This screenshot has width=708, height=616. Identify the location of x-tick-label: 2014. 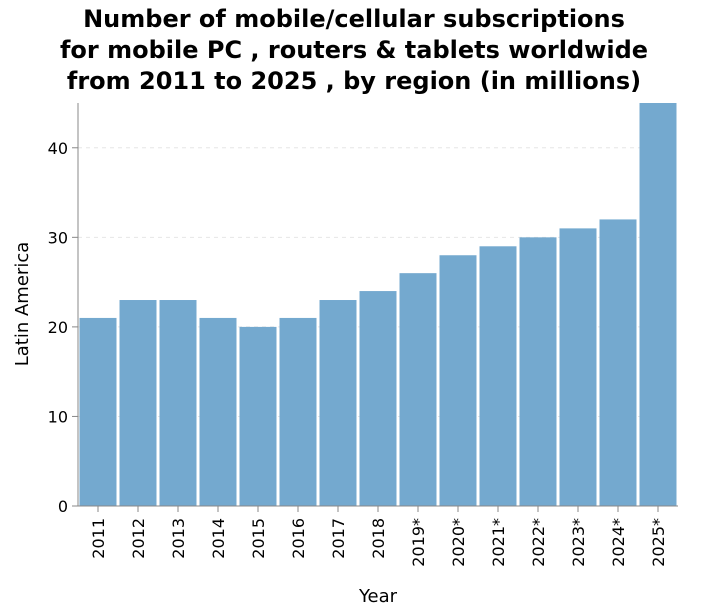
(218, 538).